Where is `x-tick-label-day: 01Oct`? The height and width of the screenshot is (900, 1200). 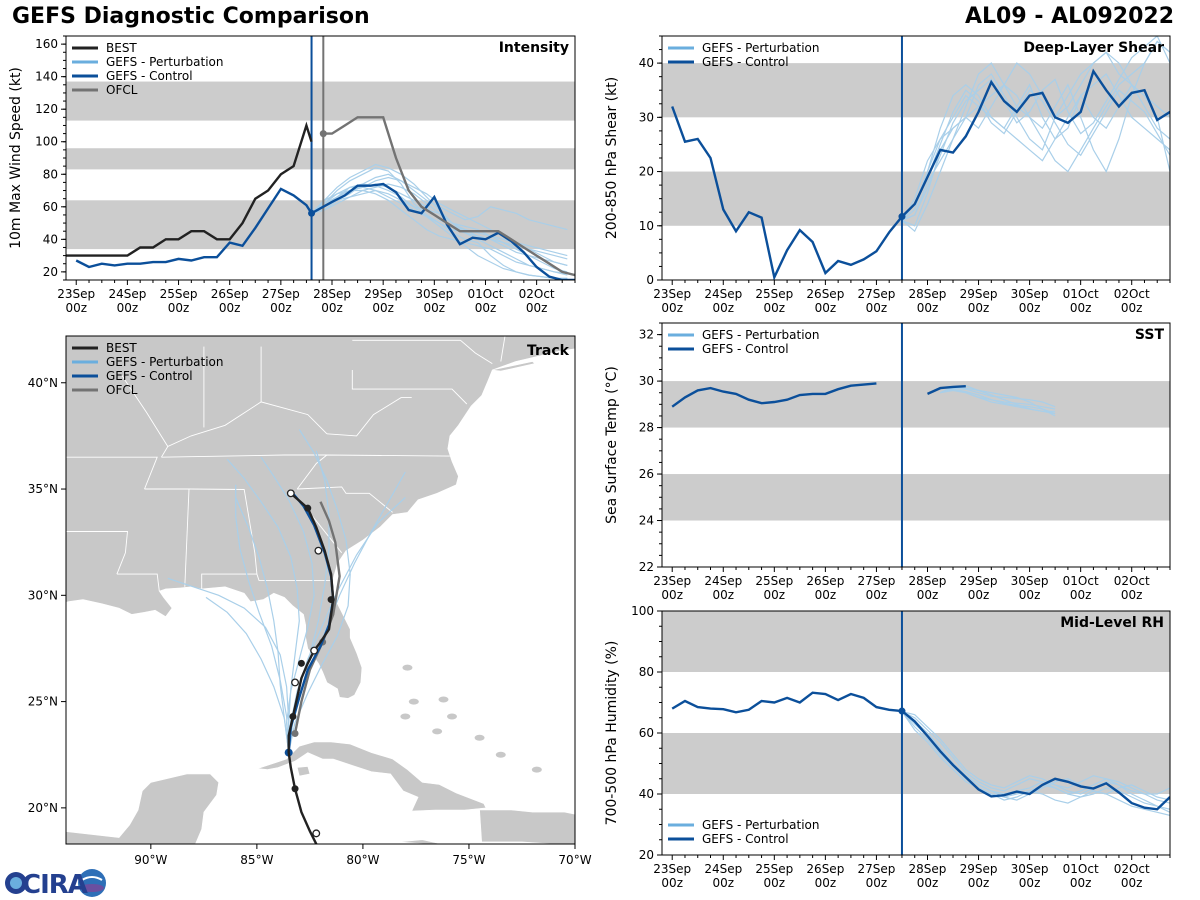
x-tick-label-day: 01Oct is located at coordinates (485, 294).